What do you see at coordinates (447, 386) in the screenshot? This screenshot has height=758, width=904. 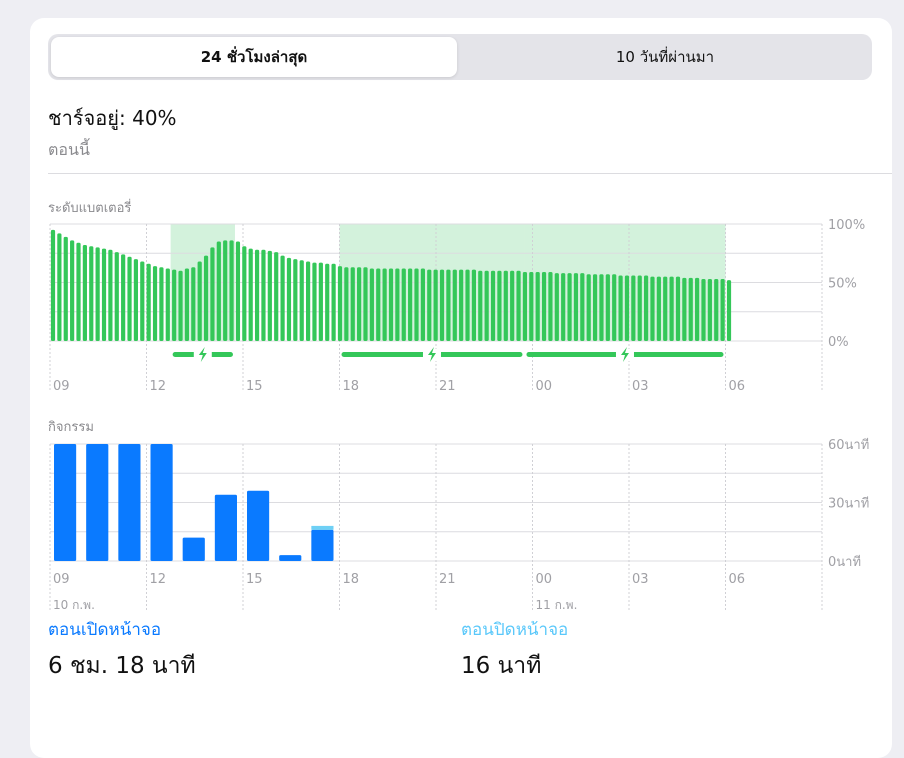 I see `battery-x-tick-label: 21` at bounding box center [447, 386].